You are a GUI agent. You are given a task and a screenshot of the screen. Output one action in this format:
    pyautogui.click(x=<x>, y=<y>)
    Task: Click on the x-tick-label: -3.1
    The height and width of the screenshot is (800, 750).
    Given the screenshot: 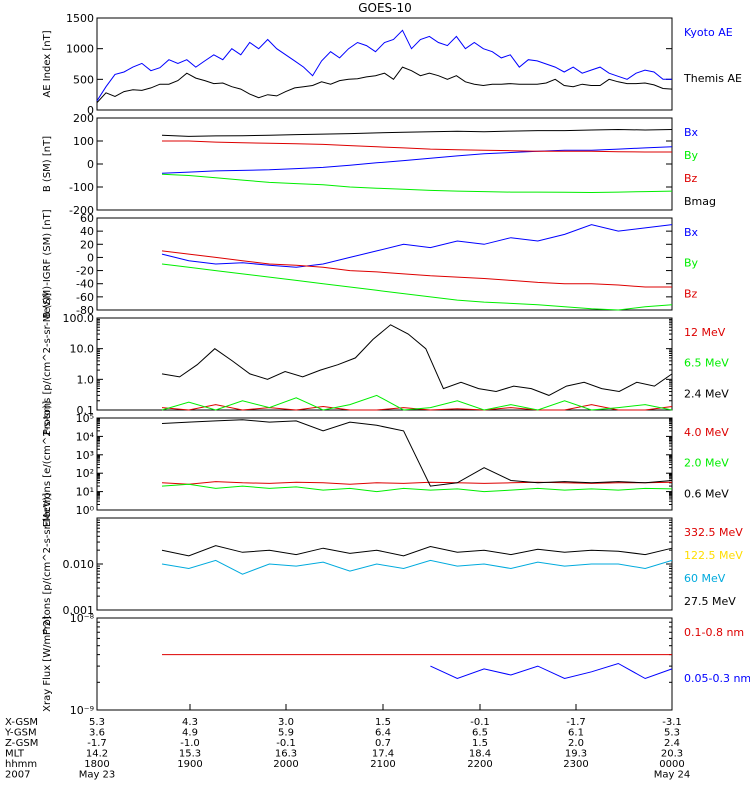 What is the action you would take?
    pyautogui.click(x=672, y=722)
    